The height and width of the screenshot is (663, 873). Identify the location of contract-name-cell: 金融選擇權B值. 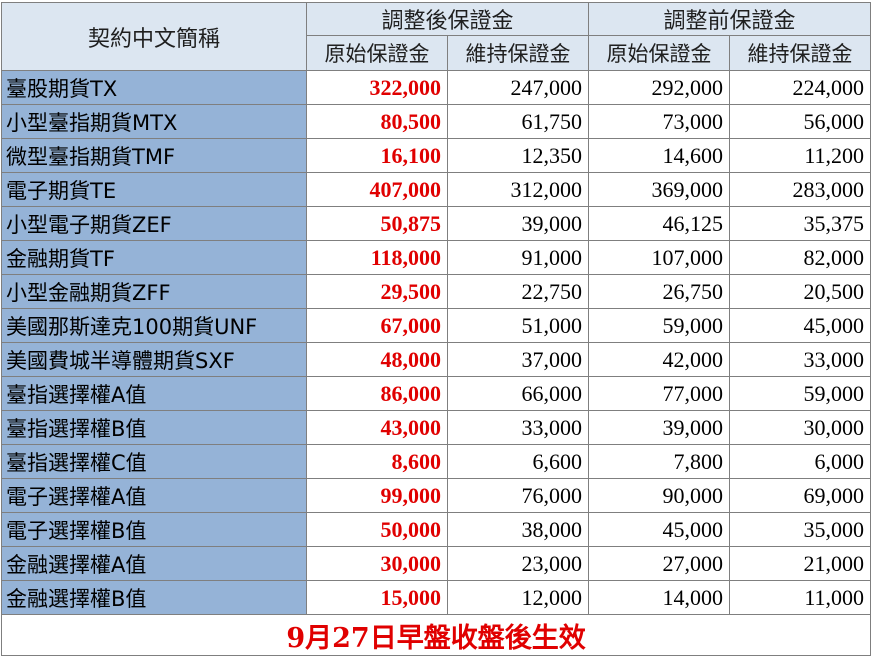
(154, 597).